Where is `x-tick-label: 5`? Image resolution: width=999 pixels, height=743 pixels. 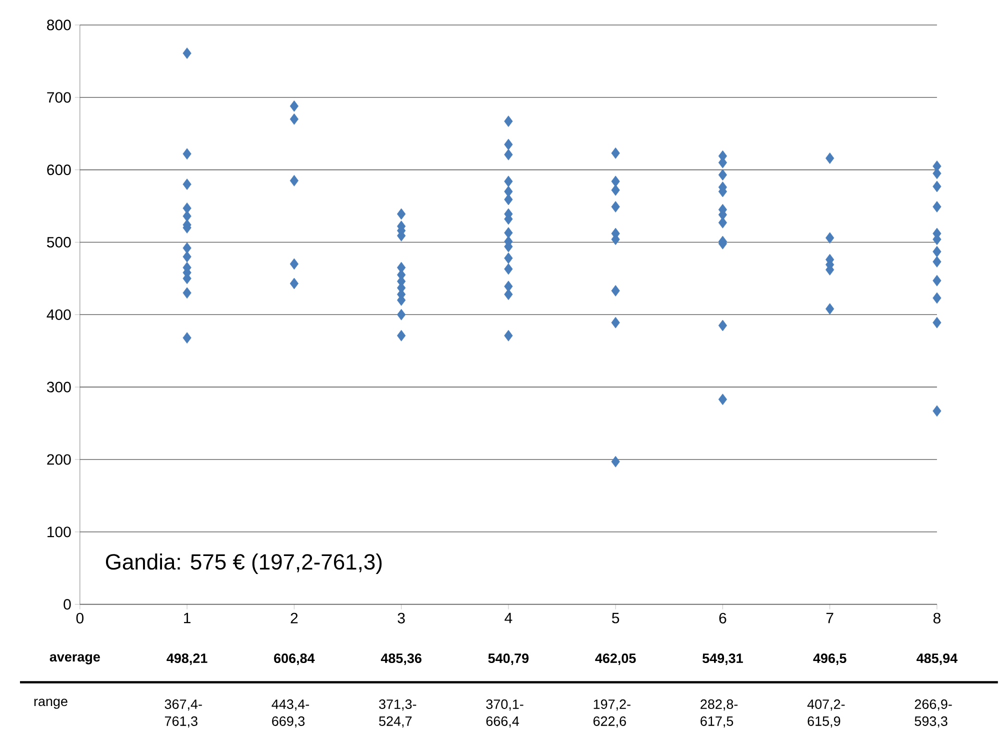 x-tick-label: 5 is located at coordinates (616, 618).